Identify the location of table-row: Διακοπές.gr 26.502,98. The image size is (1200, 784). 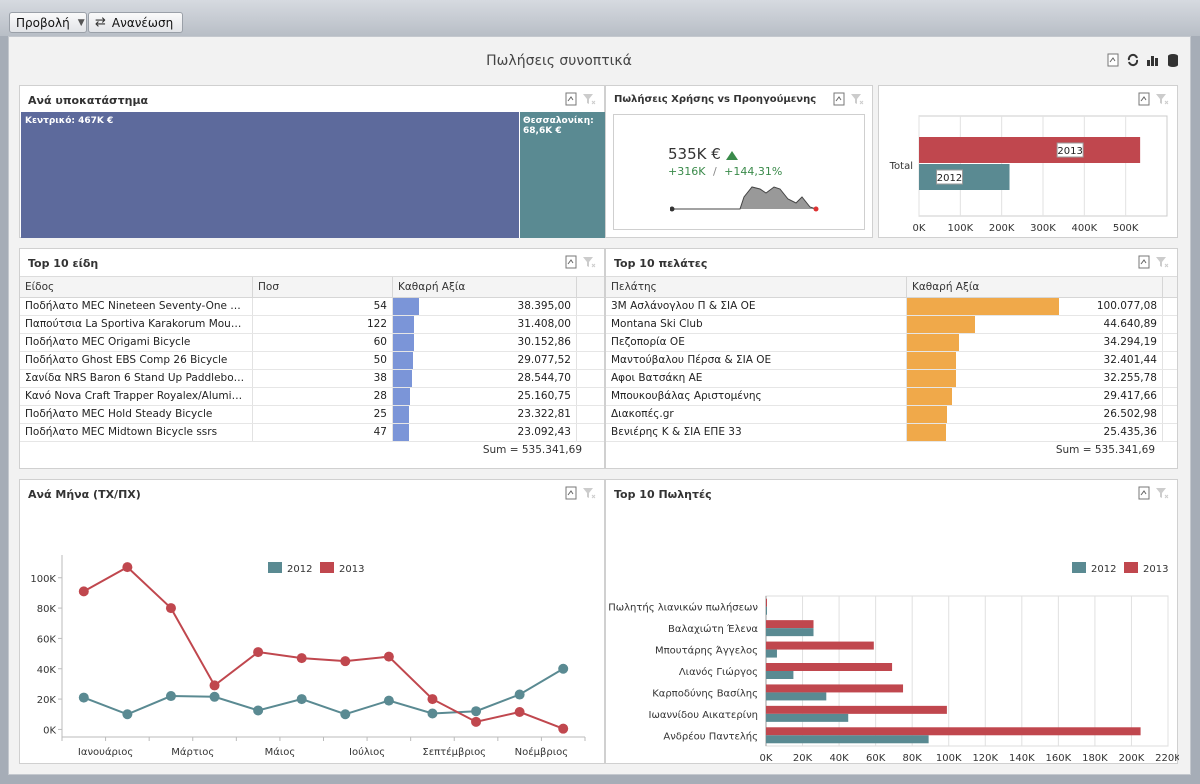
(891, 415).